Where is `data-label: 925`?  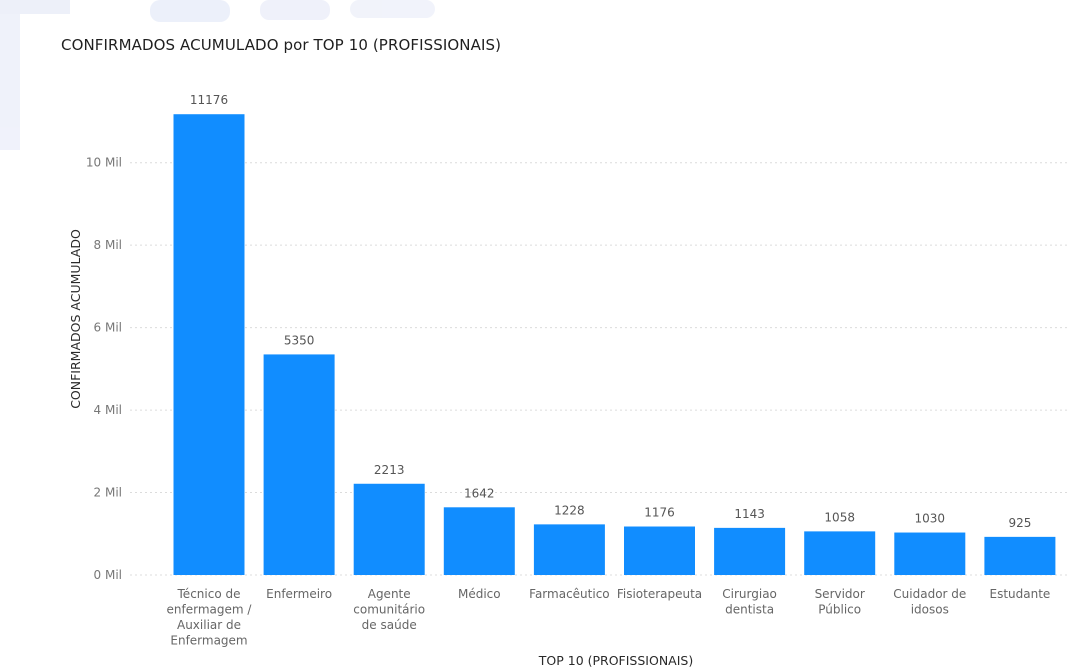
data-label: 925 is located at coordinates (1019, 523).